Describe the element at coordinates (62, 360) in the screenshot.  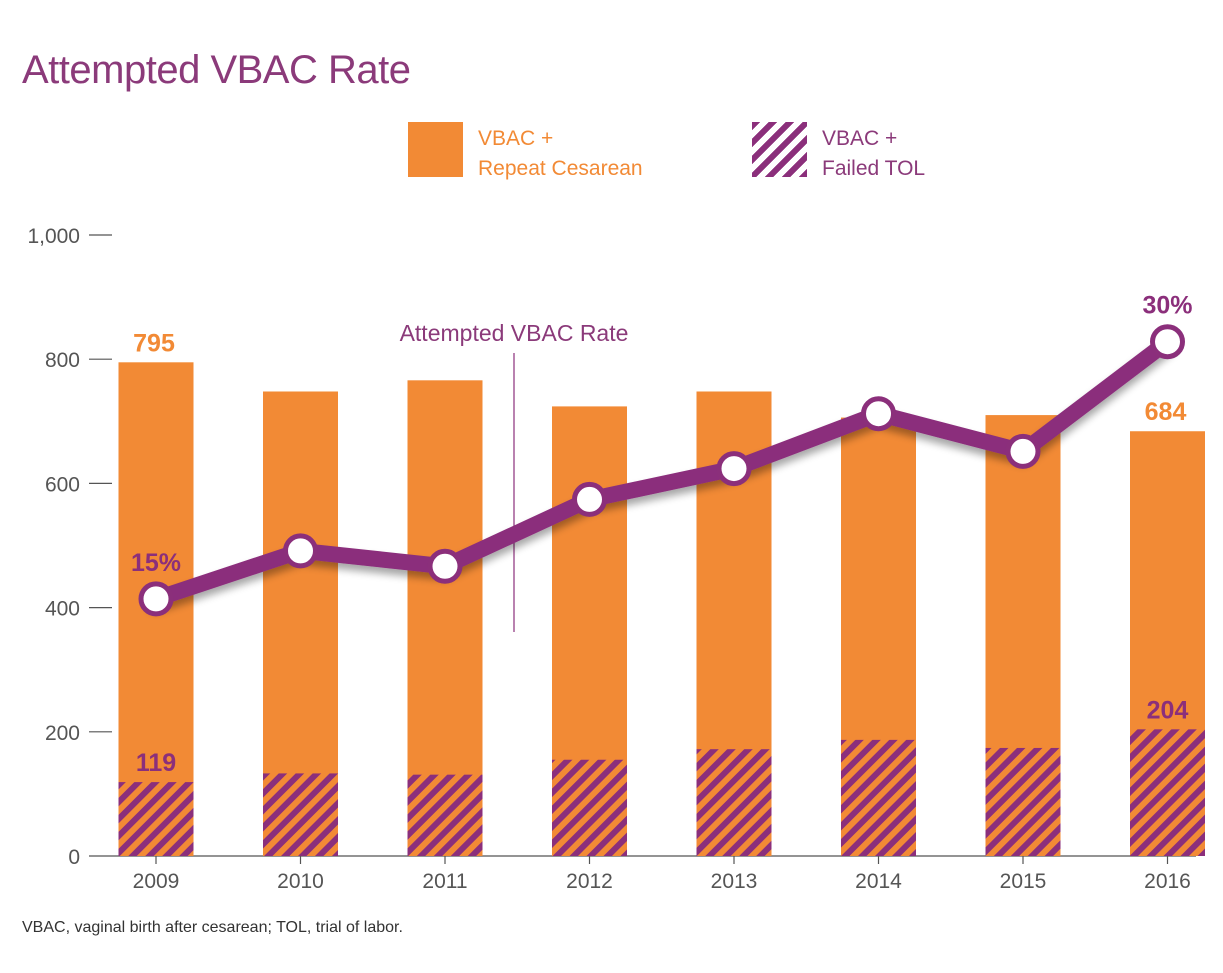
I see `y-tick-label: 800` at that location.